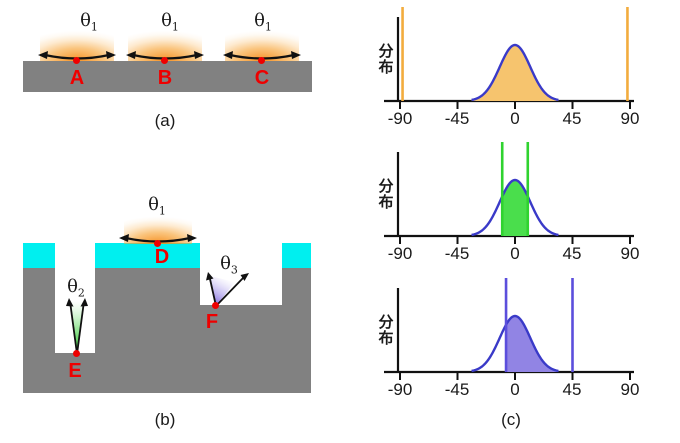  I want to click on point-e-dot, so click(76, 353).